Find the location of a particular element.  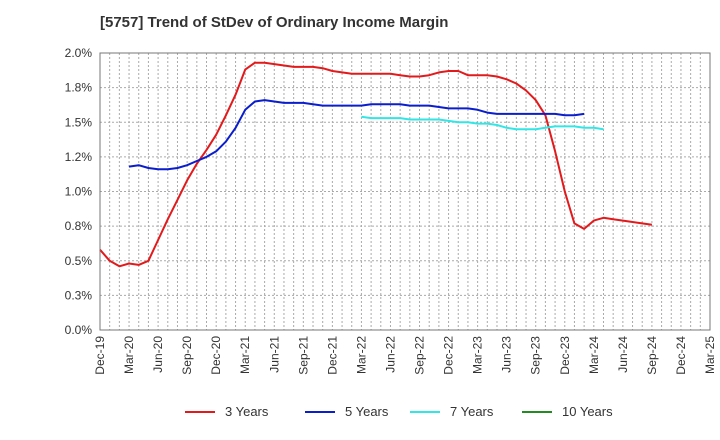

y-tick-label: 0.3% is located at coordinates (79, 295).